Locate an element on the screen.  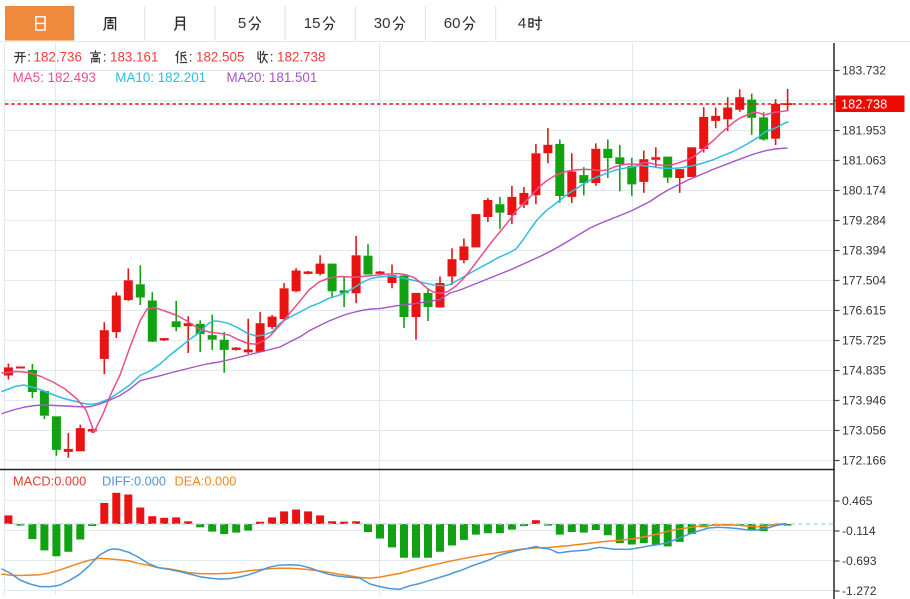
svg-text: 176.615 is located at coordinates (864, 310).